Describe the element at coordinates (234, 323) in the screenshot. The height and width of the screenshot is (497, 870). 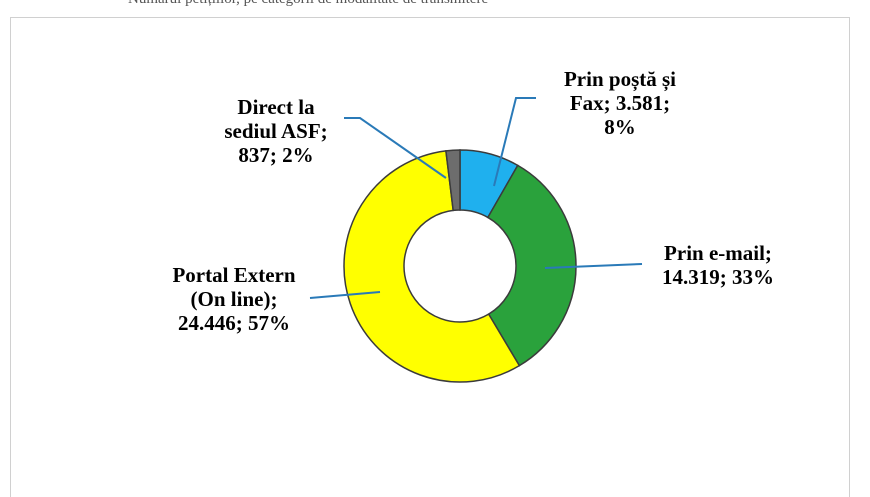
I see `data-label-line: 24.446; 57%` at that location.